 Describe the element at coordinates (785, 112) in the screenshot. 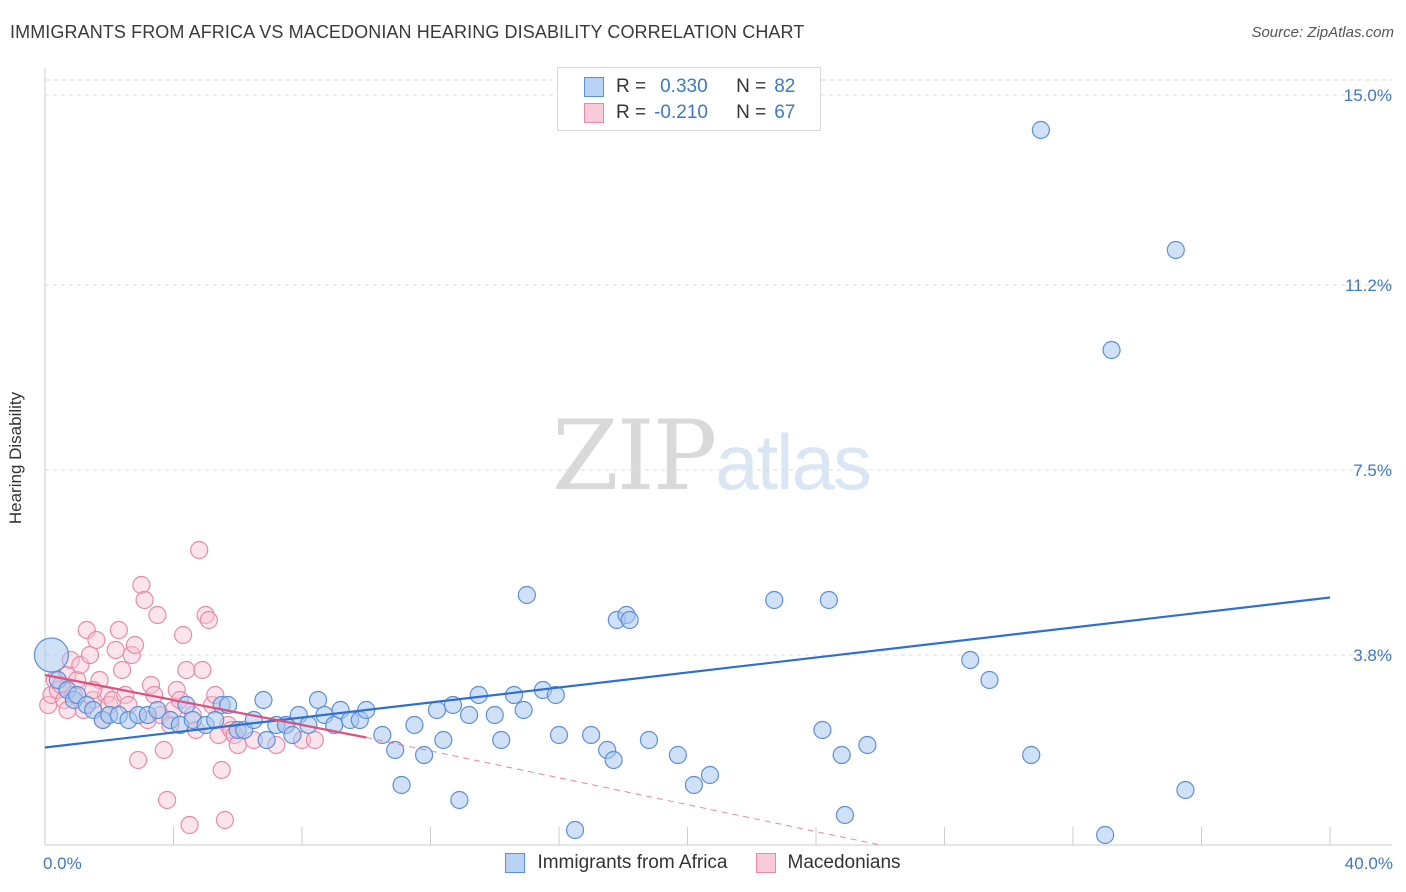

I see `legend-n-value-macedonians: 67` at that location.